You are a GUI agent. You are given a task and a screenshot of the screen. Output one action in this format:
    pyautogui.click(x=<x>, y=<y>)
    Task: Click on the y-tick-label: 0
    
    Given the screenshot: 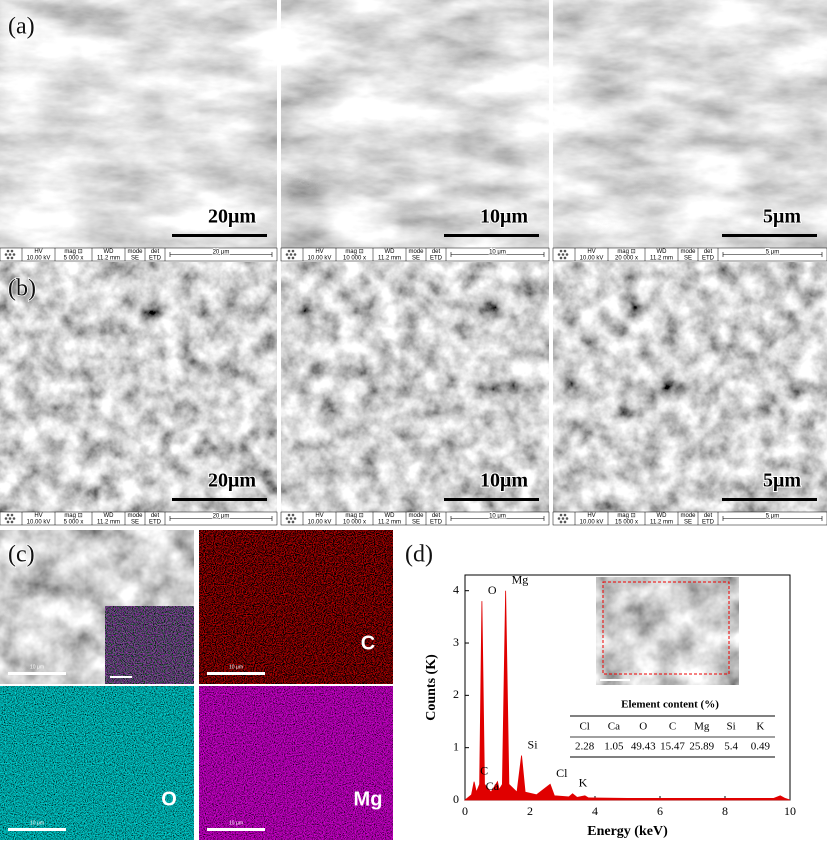 What is the action you would take?
    pyautogui.click(x=456, y=799)
    